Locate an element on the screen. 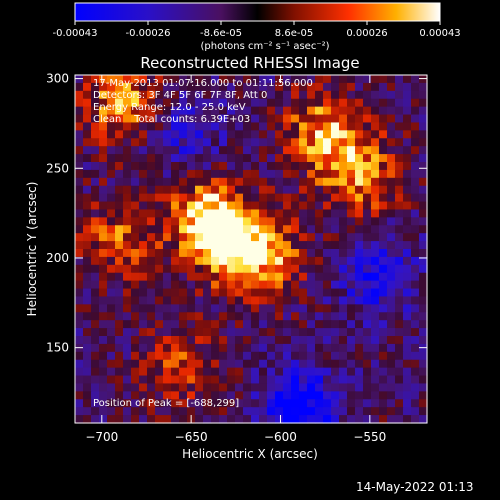  x-tick-label: −650 is located at coordinates (191, 437).